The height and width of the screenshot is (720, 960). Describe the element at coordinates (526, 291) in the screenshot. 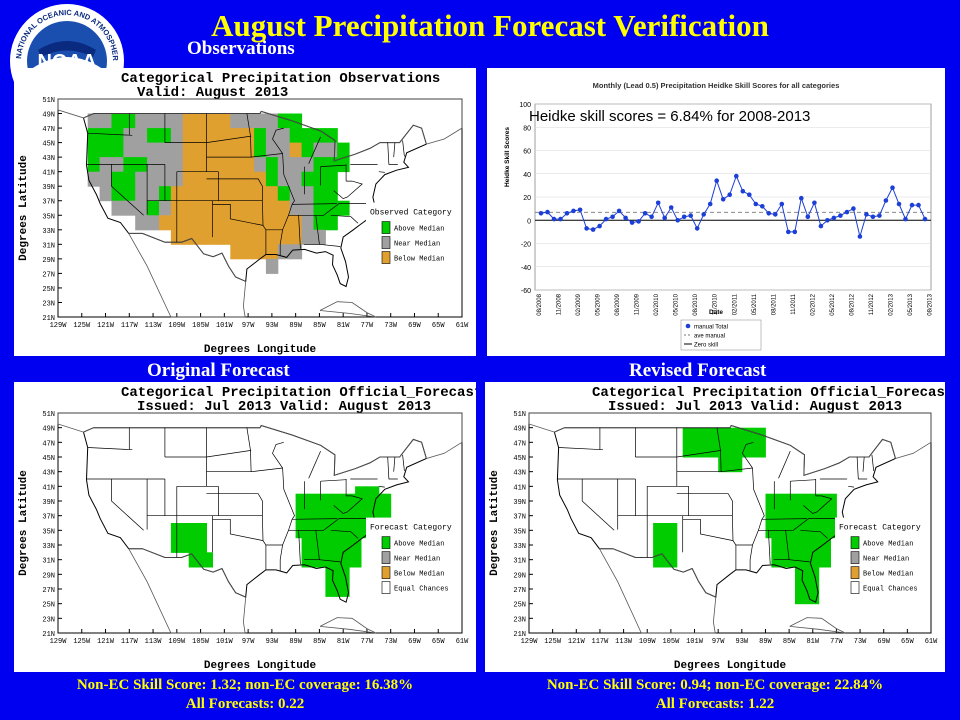

I see `chart-ytick-label: -60` at that location.